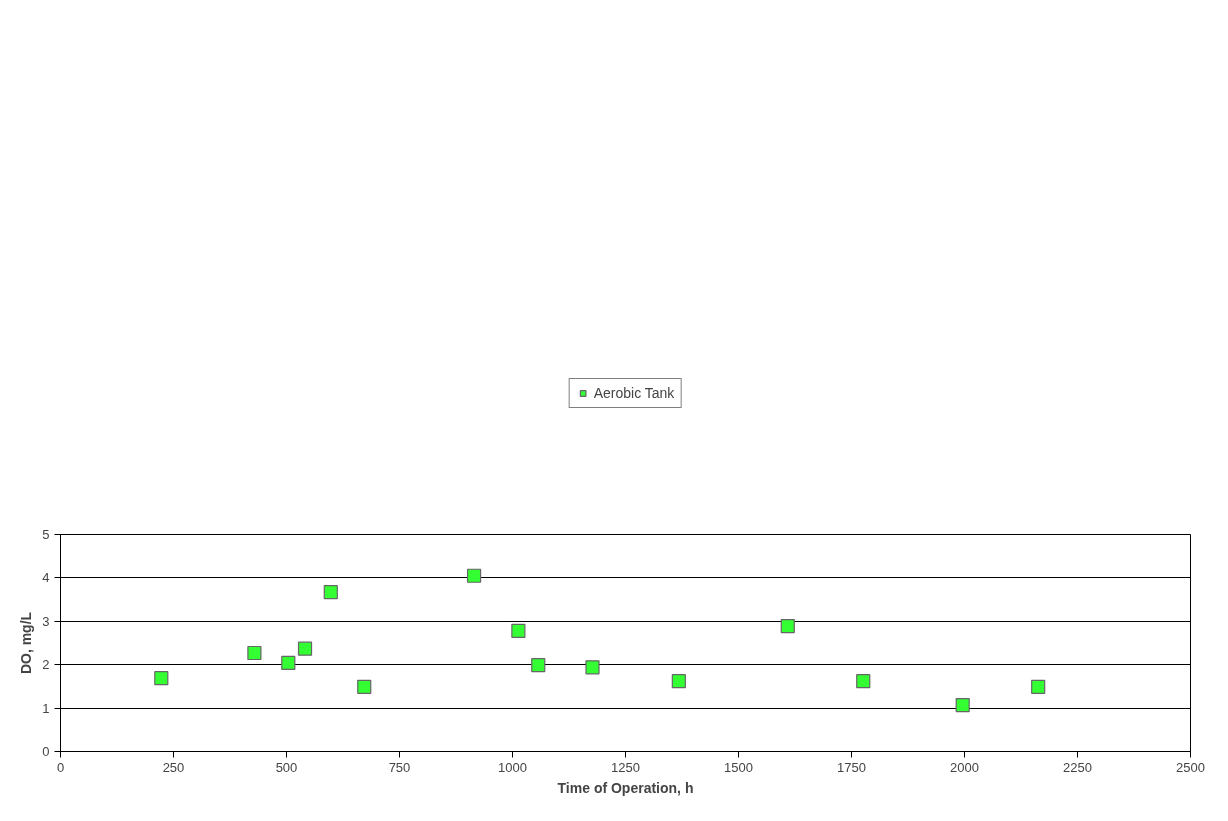  I want to click on y-tick-label: 1, so click(46, 708).